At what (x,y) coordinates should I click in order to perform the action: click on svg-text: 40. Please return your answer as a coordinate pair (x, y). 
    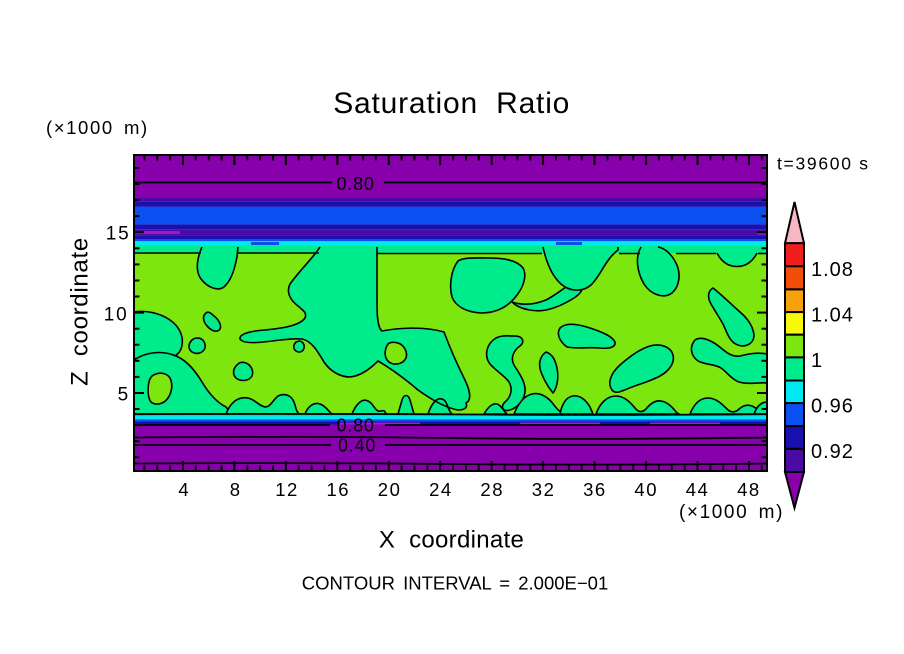
    Looking at the image, I should click on (646, 489).